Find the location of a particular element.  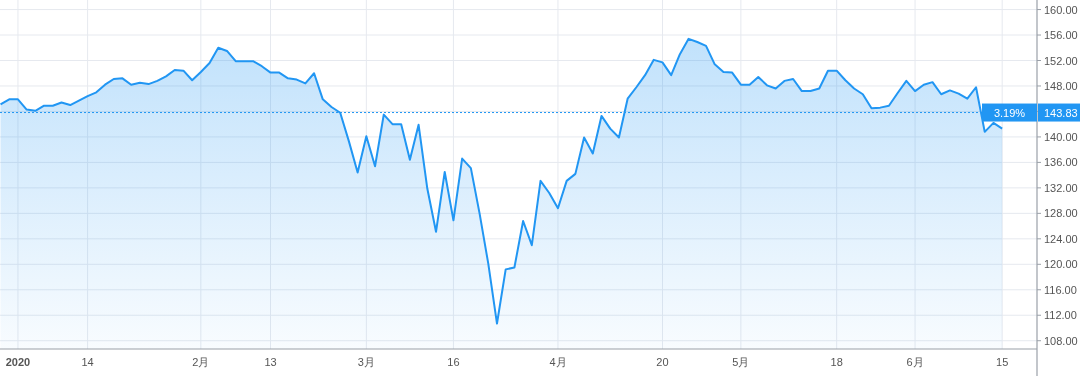

annotation: 3.19% is located at coordinates (1009, 112).